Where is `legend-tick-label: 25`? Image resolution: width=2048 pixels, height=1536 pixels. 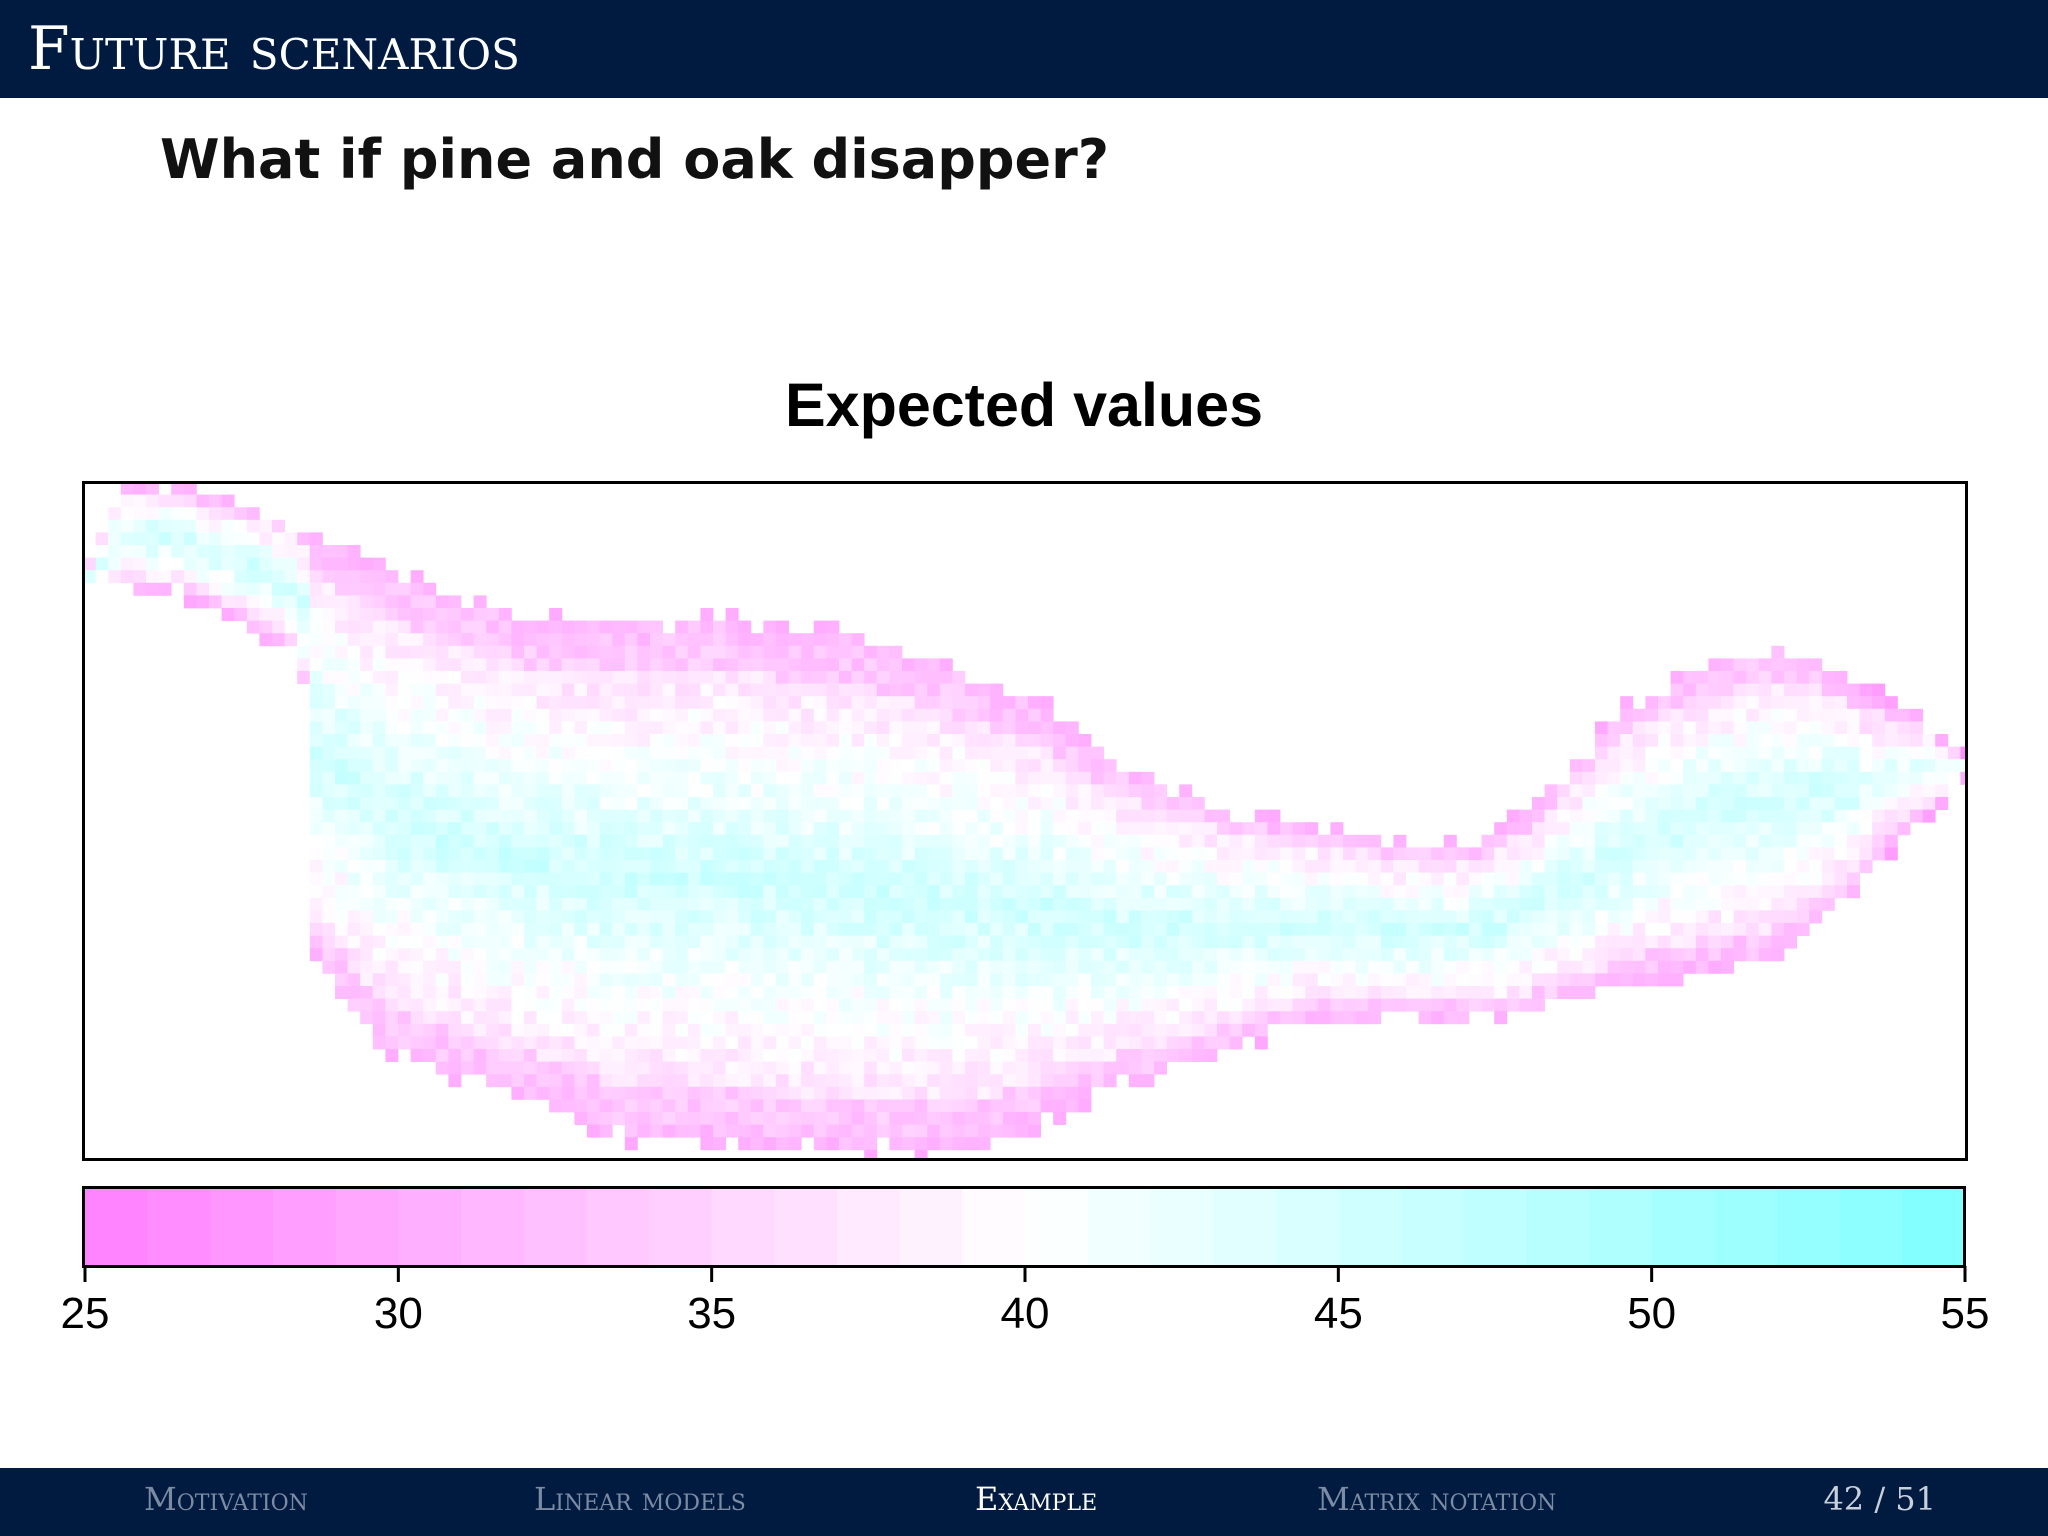 legend-tick-label: 25 is located at coordinates (85, 1313).